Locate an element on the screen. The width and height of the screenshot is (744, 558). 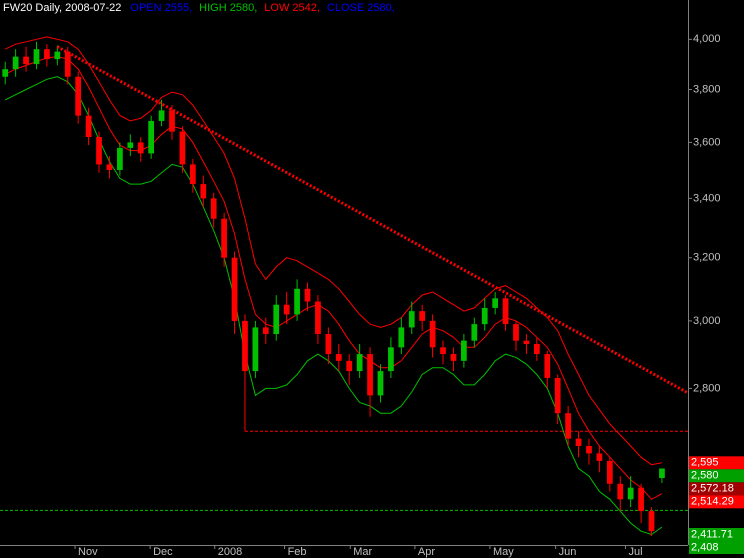
y-tick-label: 3,600 is located at coordinates (707, 142).